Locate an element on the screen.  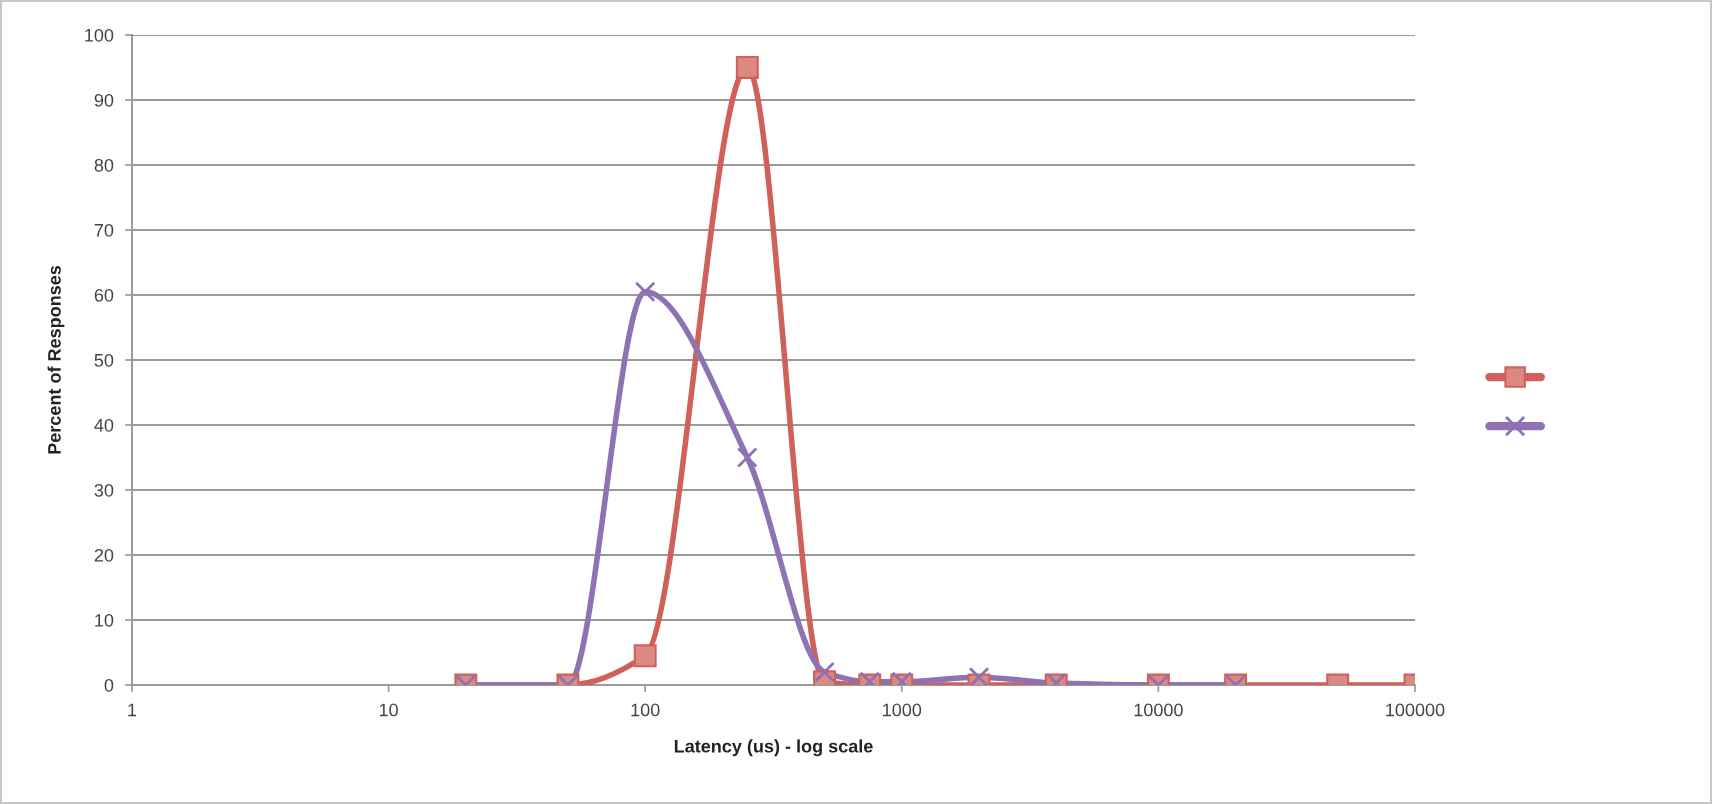
y-tick-label: 10 is located at coordinates (104, 620).